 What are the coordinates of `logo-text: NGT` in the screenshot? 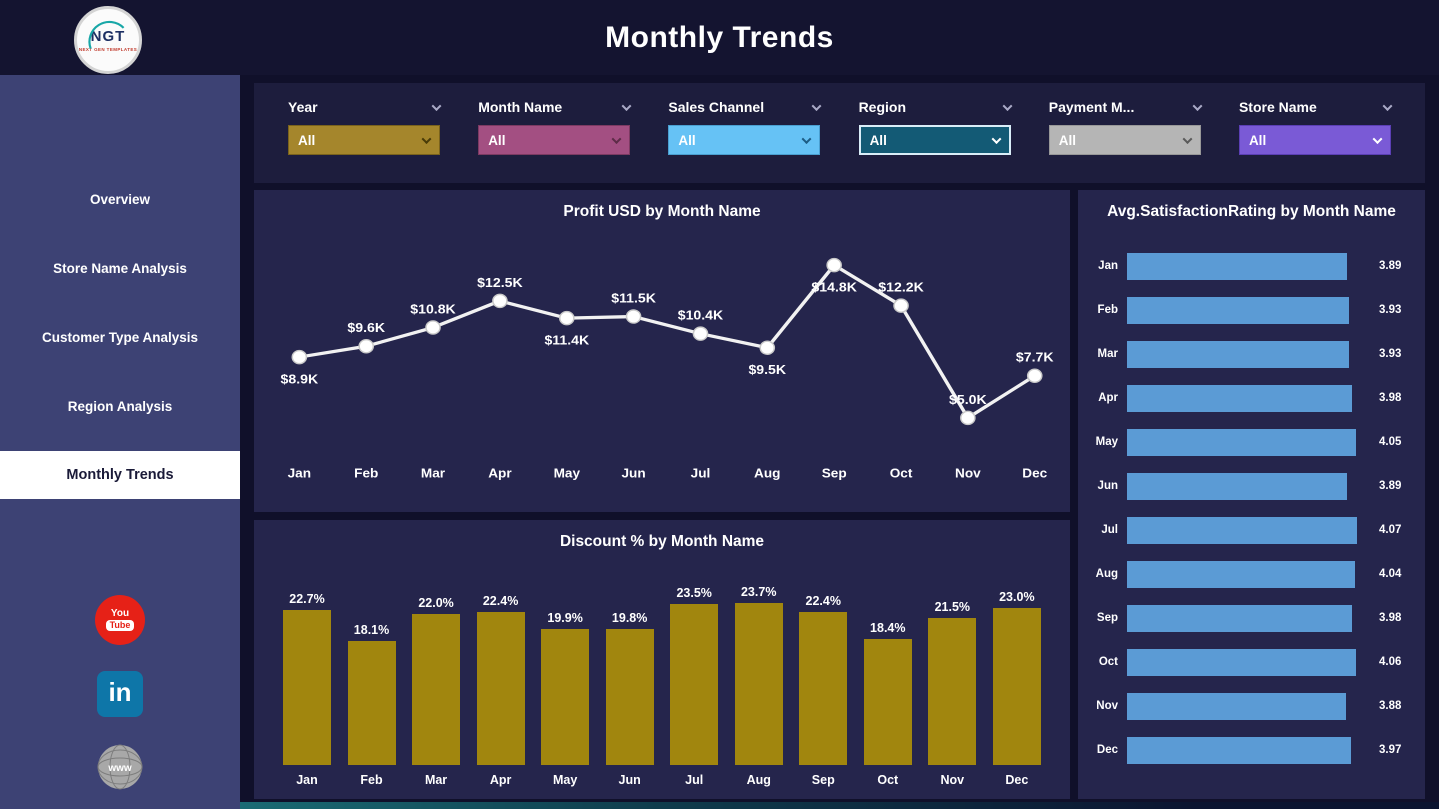 It's located at (108, 36).